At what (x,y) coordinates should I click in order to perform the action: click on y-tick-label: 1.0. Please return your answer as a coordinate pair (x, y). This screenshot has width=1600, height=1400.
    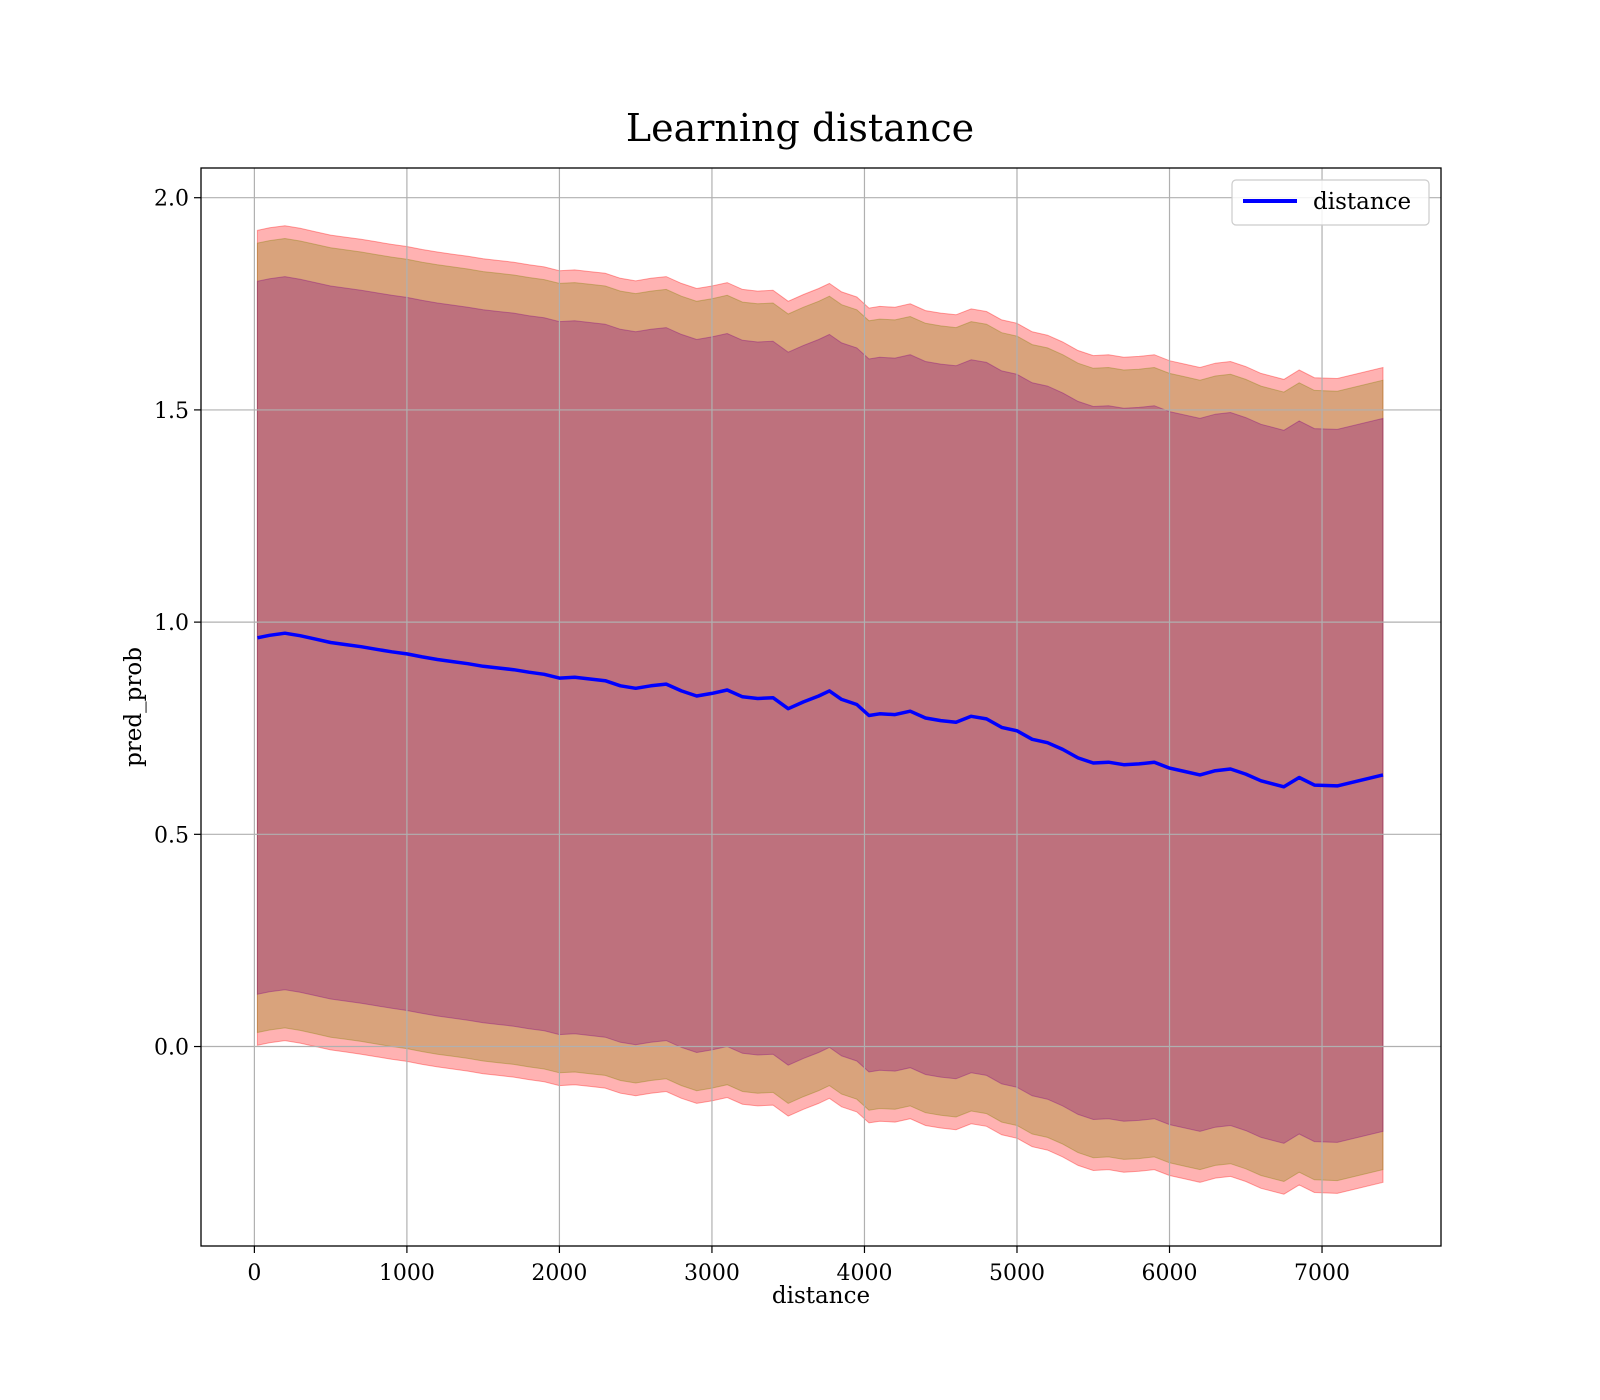
    Looking at the image, I should click on (171, 623).